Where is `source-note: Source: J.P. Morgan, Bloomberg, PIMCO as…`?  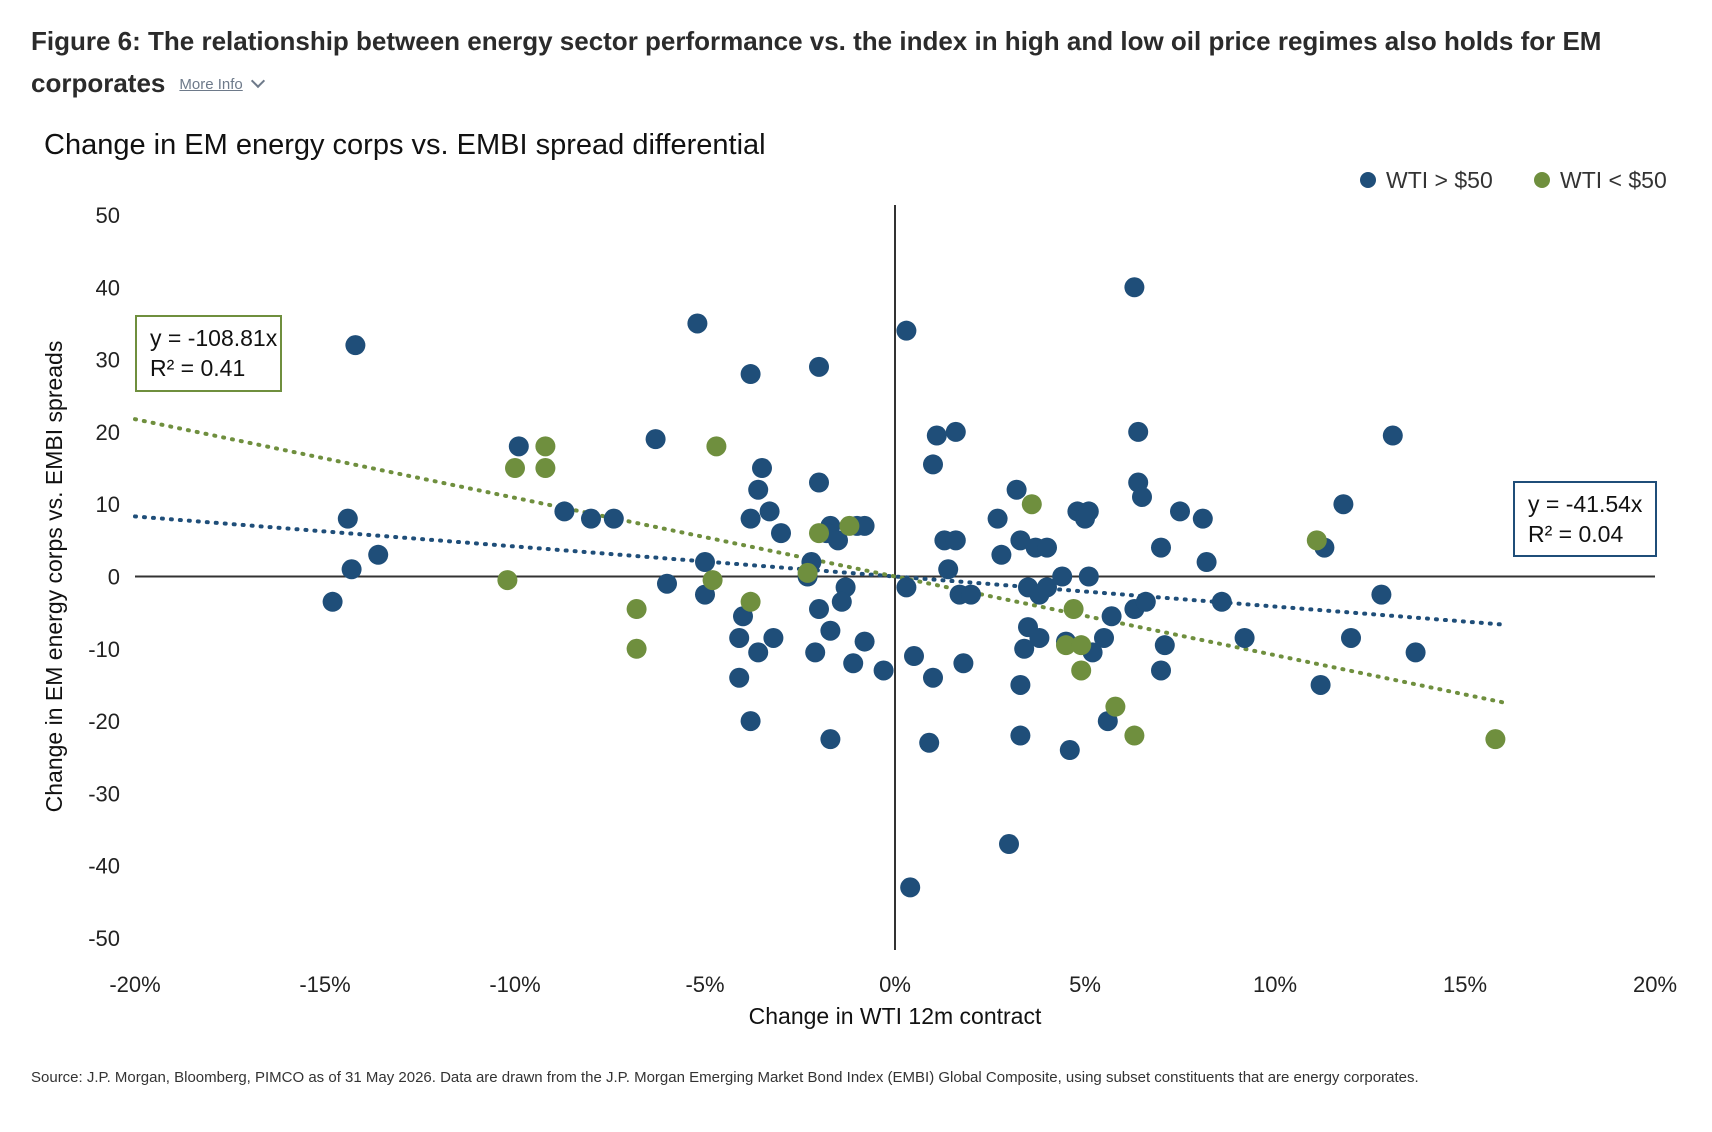
source-note: Source: J.P. Morgan, Bloomberg, PIMCO as… is located at coordinates (725, 1077).